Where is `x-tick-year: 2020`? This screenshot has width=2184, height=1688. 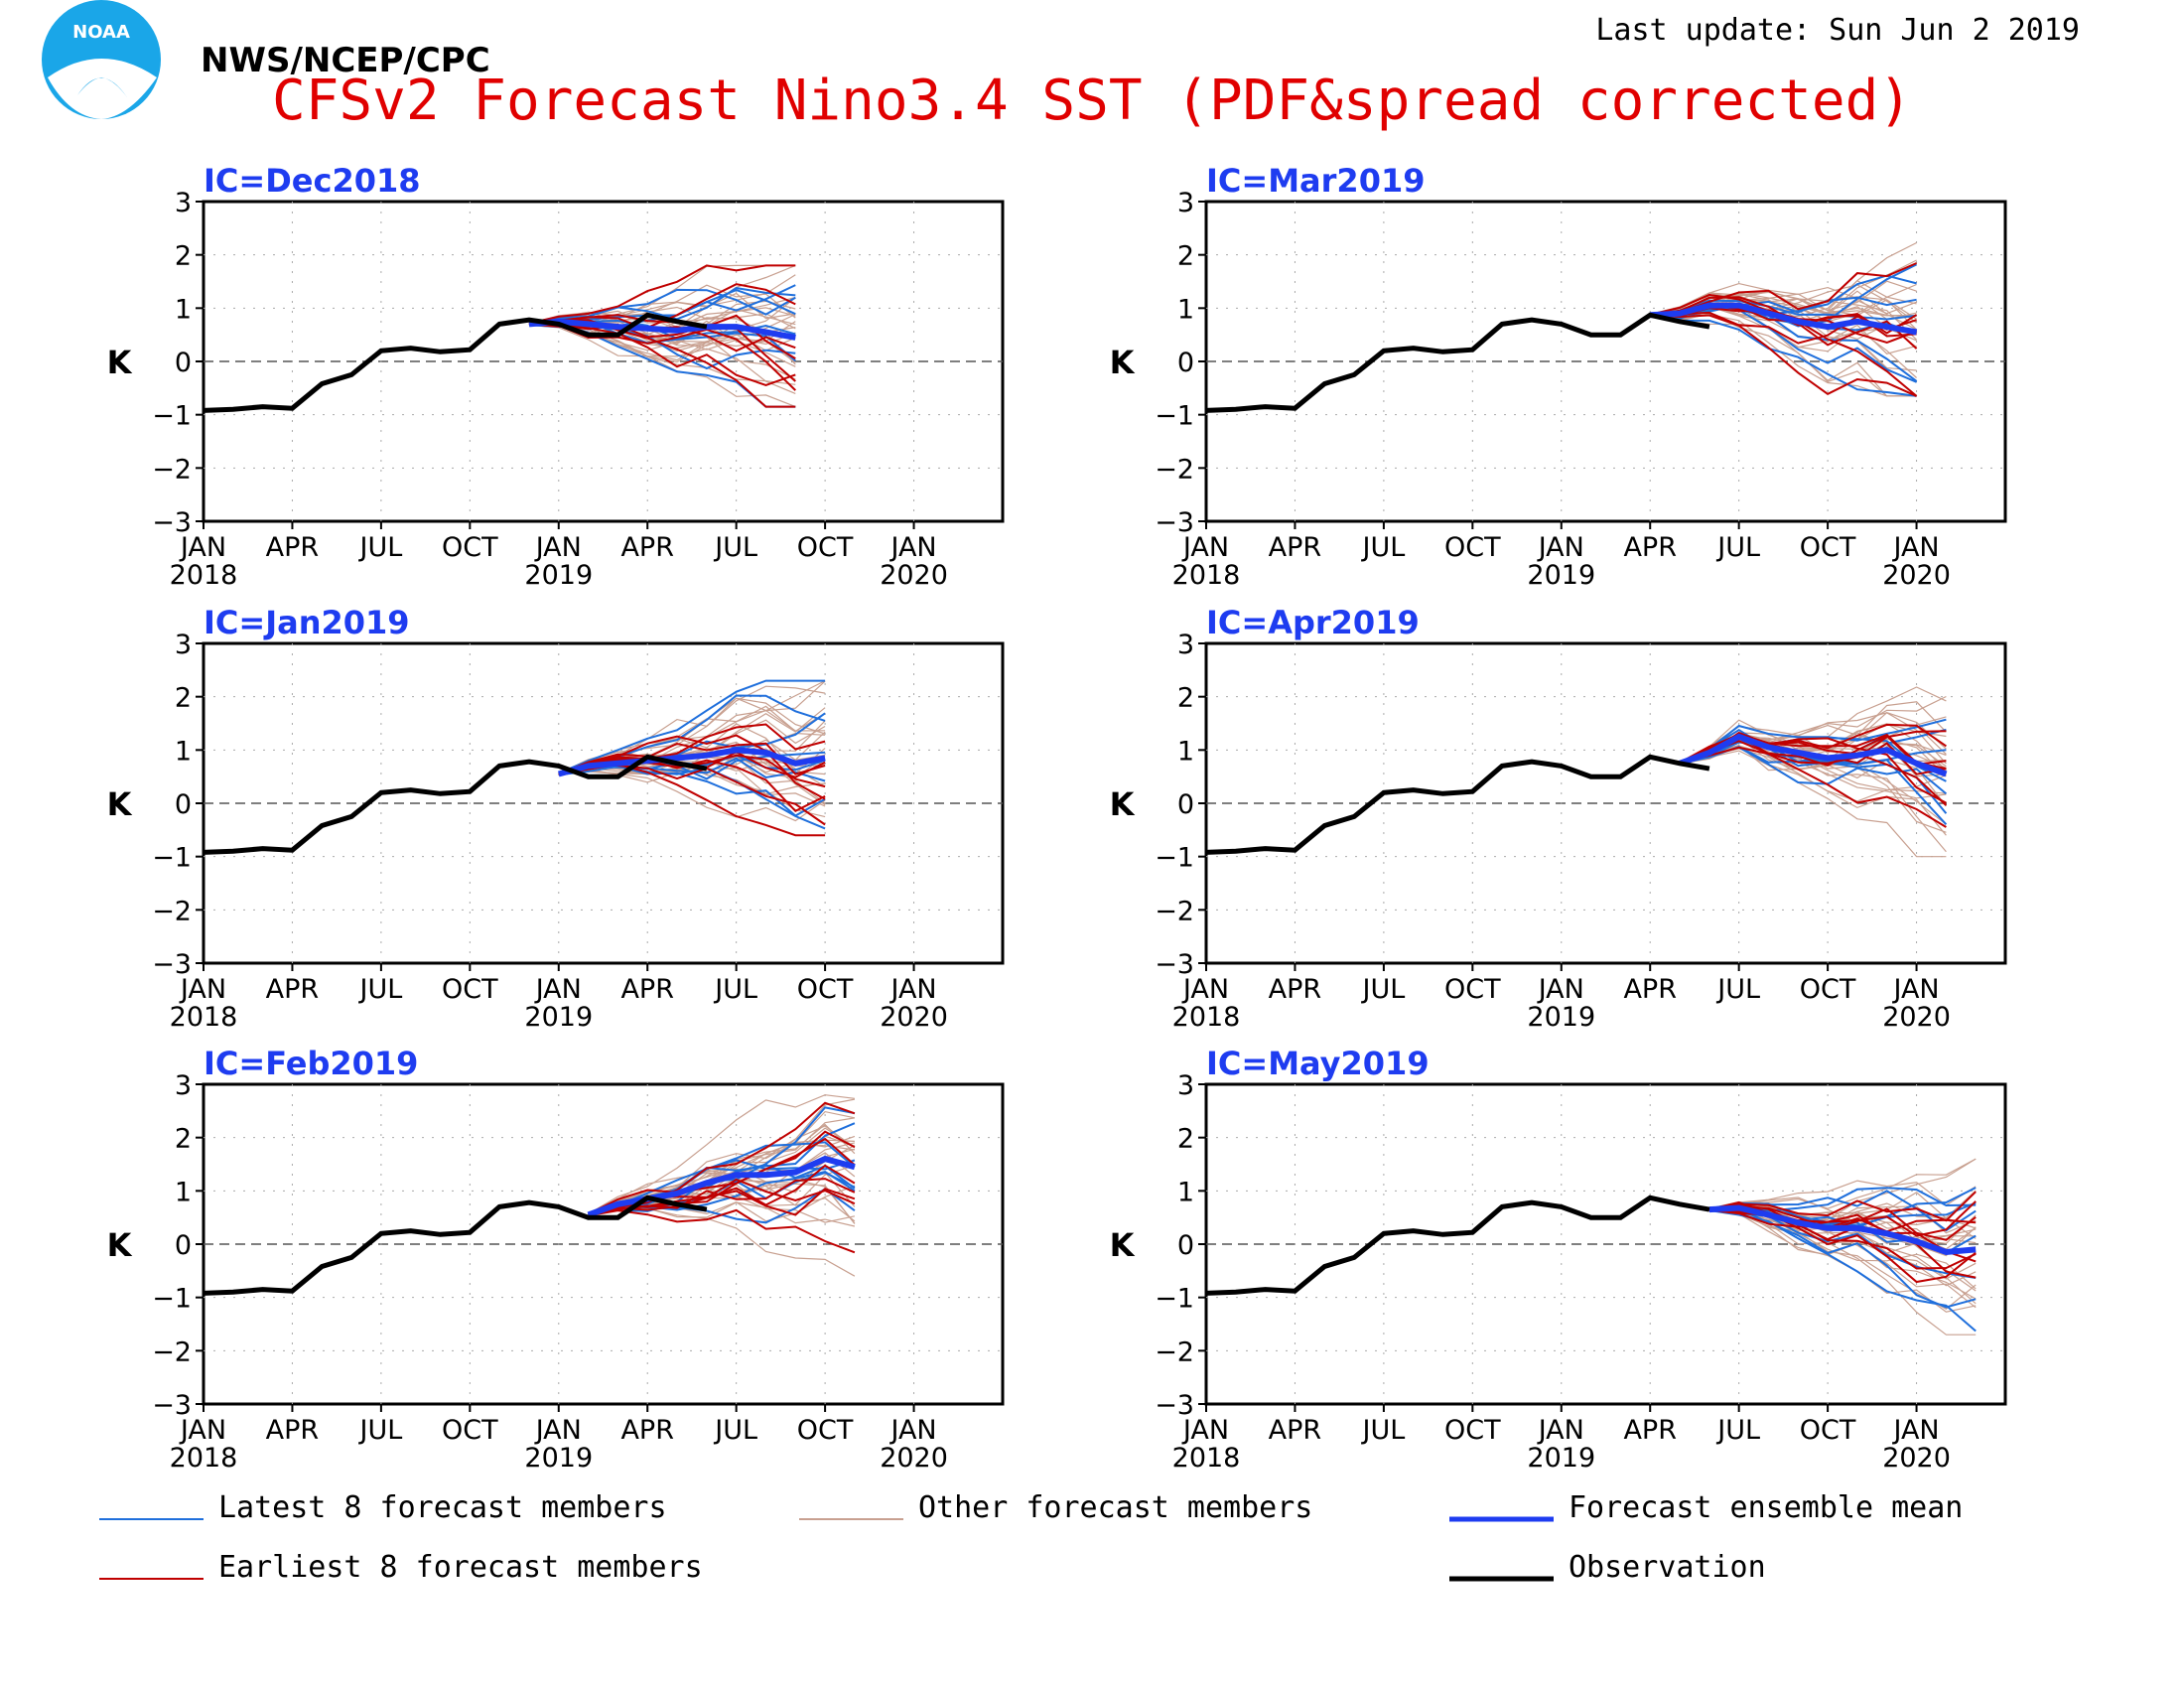 x-tick-year: 2020 is located at coordinates (914, 1458).